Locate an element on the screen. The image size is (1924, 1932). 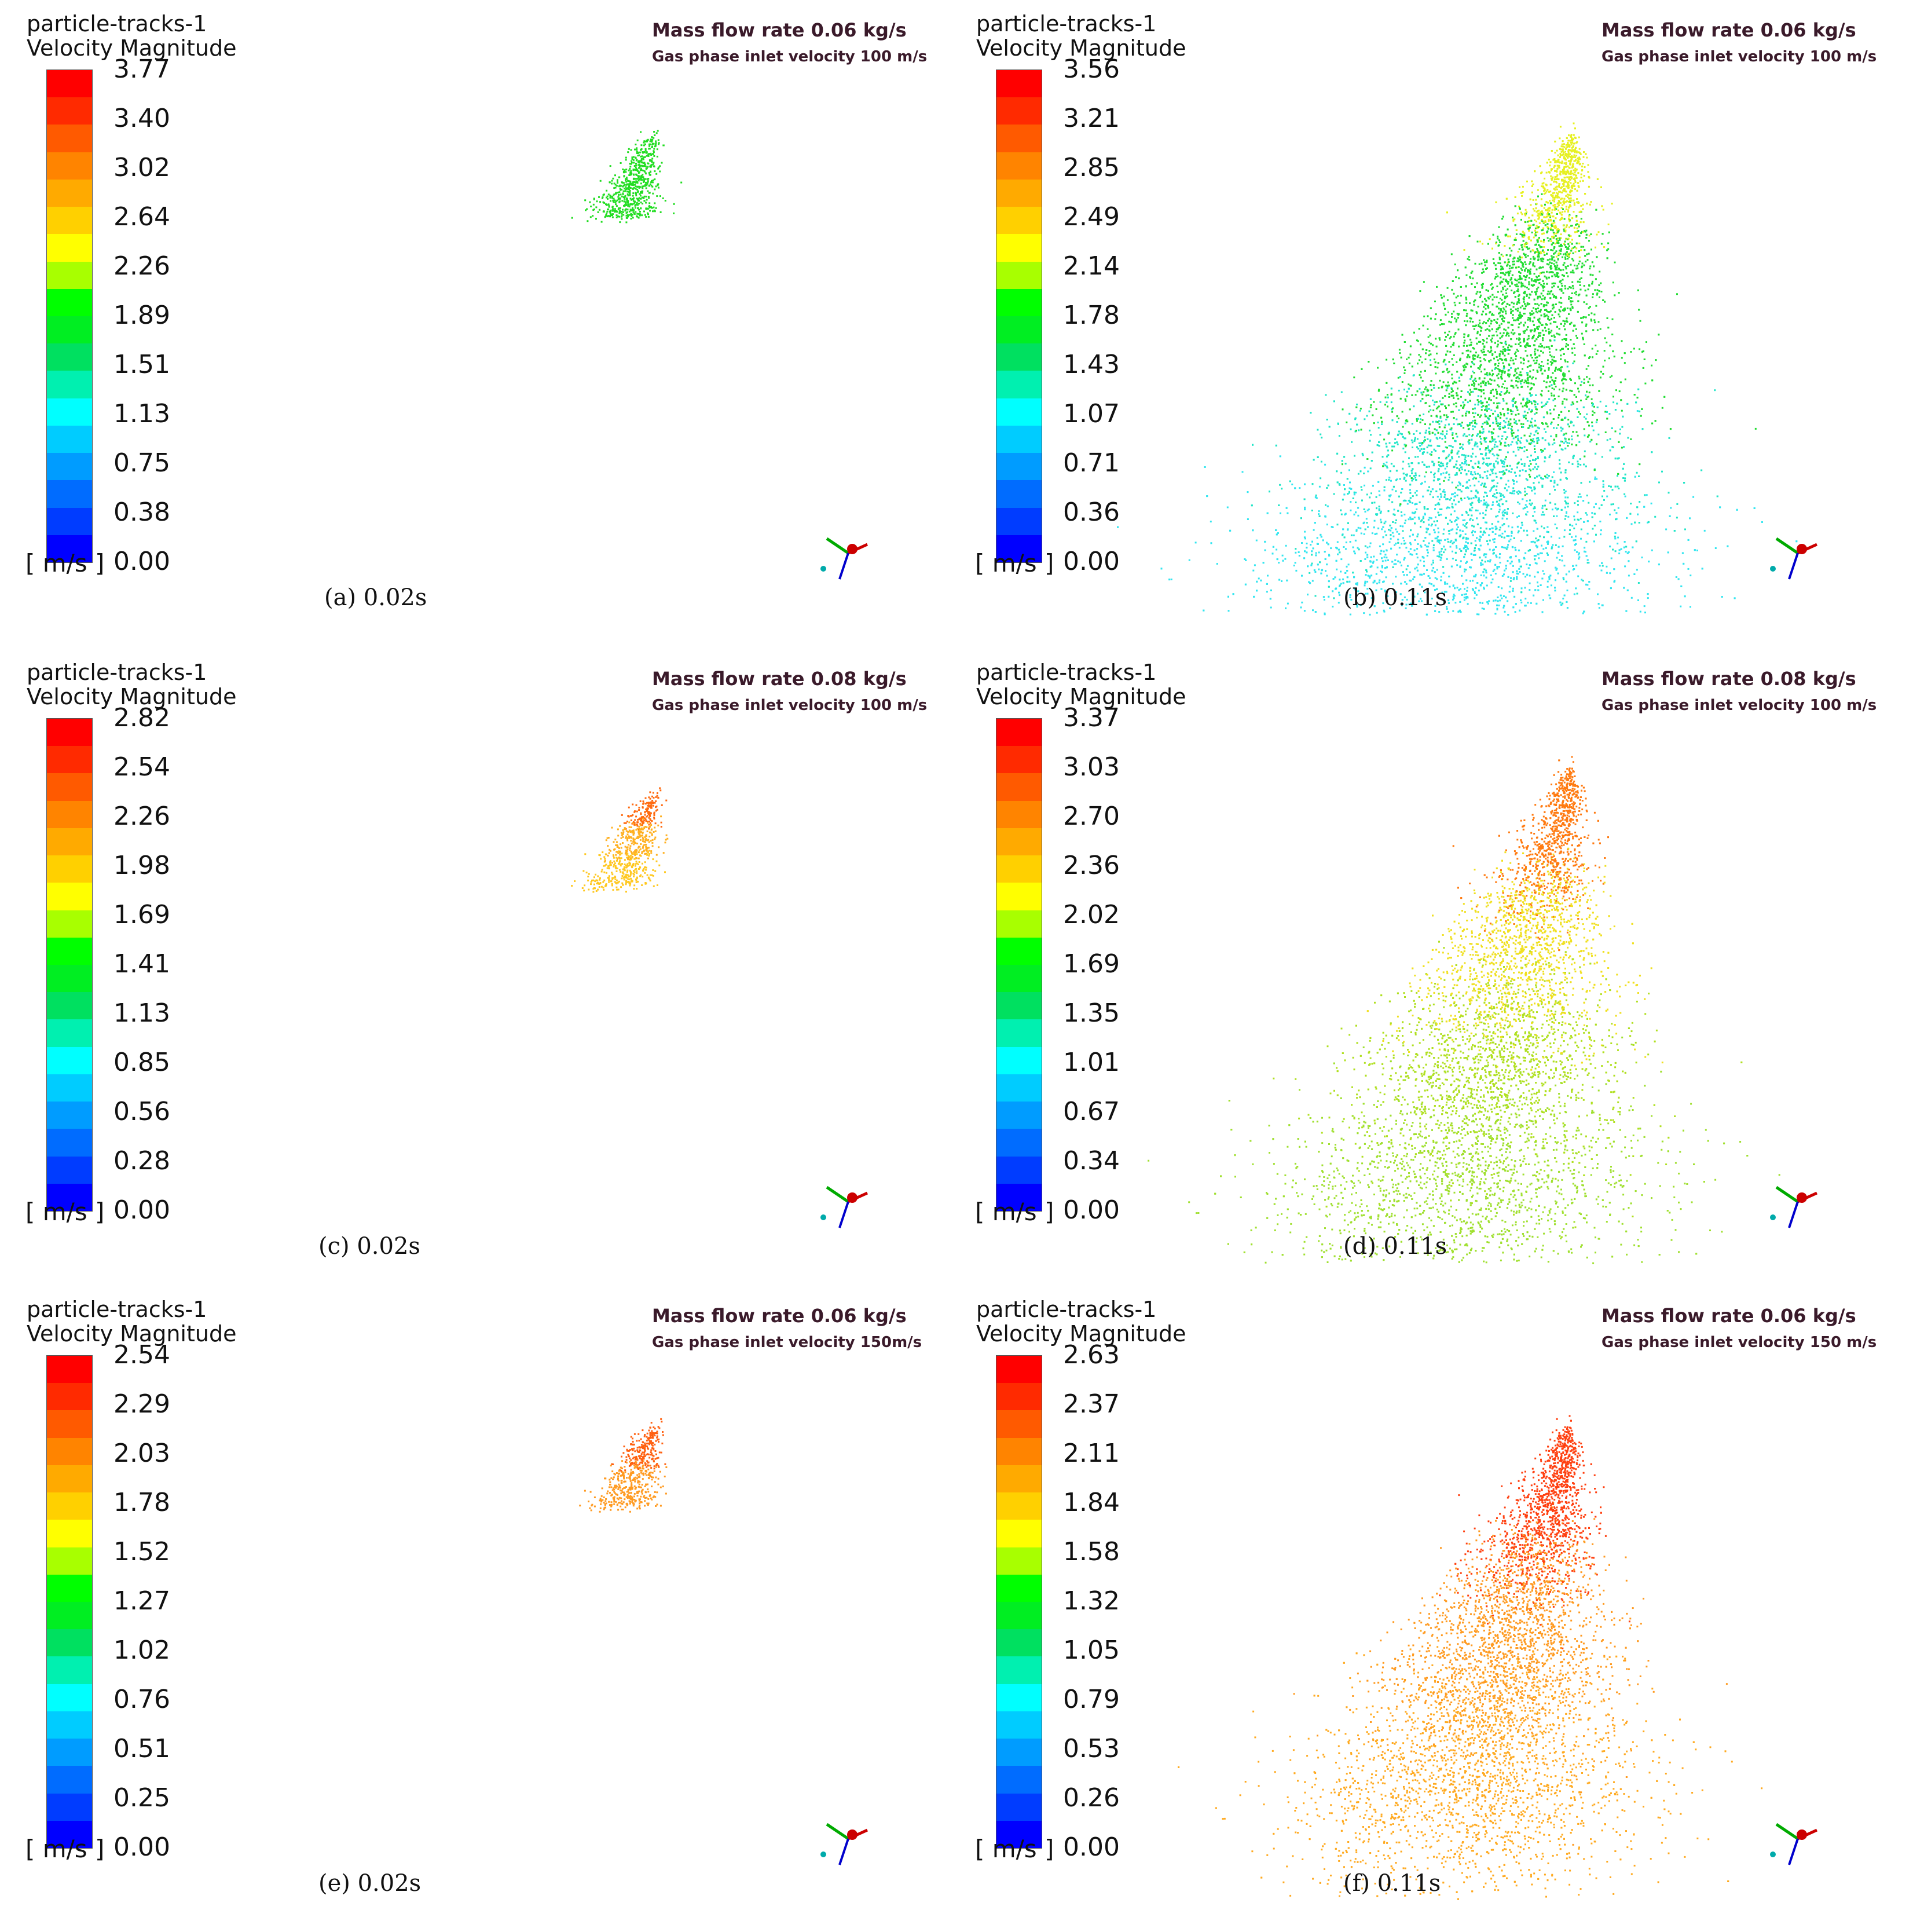
legend-line-1: particle-tracks-1 is located at coordinates (131, 24).